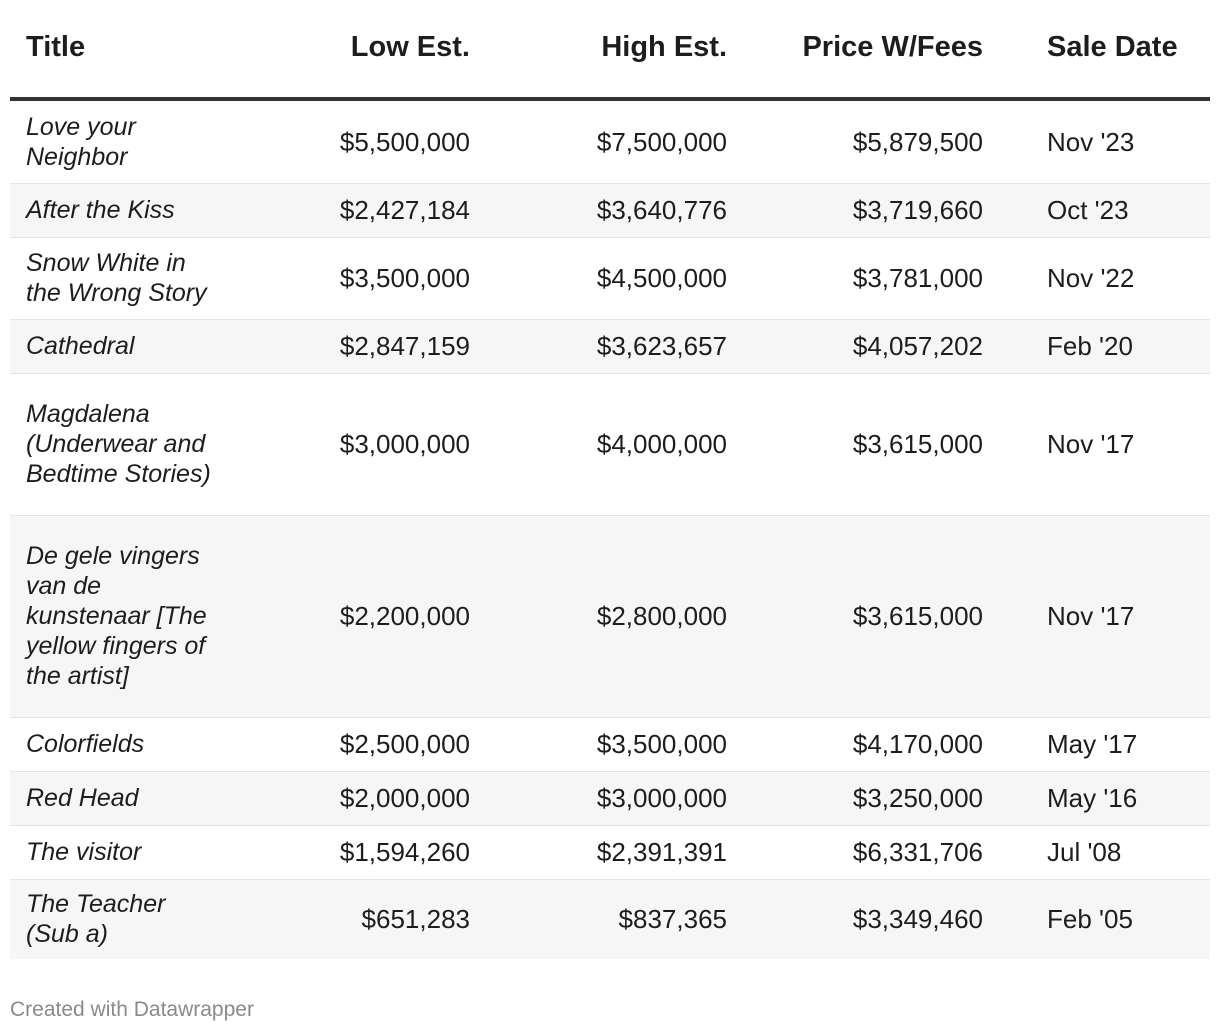 The width and height of the screenshot is (1220, 1036). What do you see at coordinates (598, 50) in the screenshot?
I see `column-header-high-estimate: High Est.` at bounding box center [598, 50].